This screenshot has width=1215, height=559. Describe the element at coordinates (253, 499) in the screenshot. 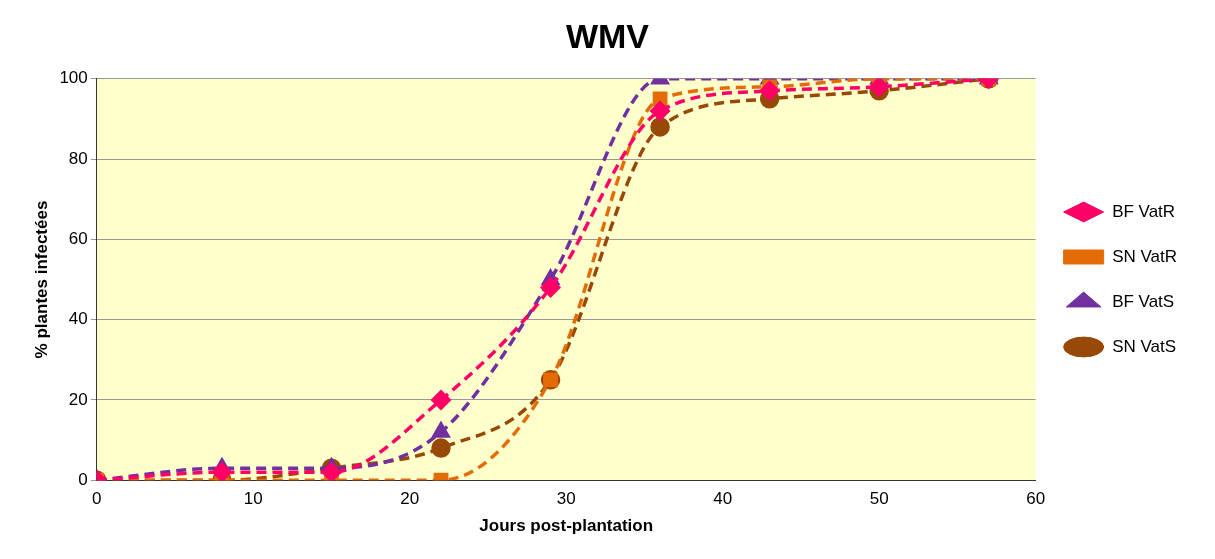

I see `x-tick-label: 10` at that location.